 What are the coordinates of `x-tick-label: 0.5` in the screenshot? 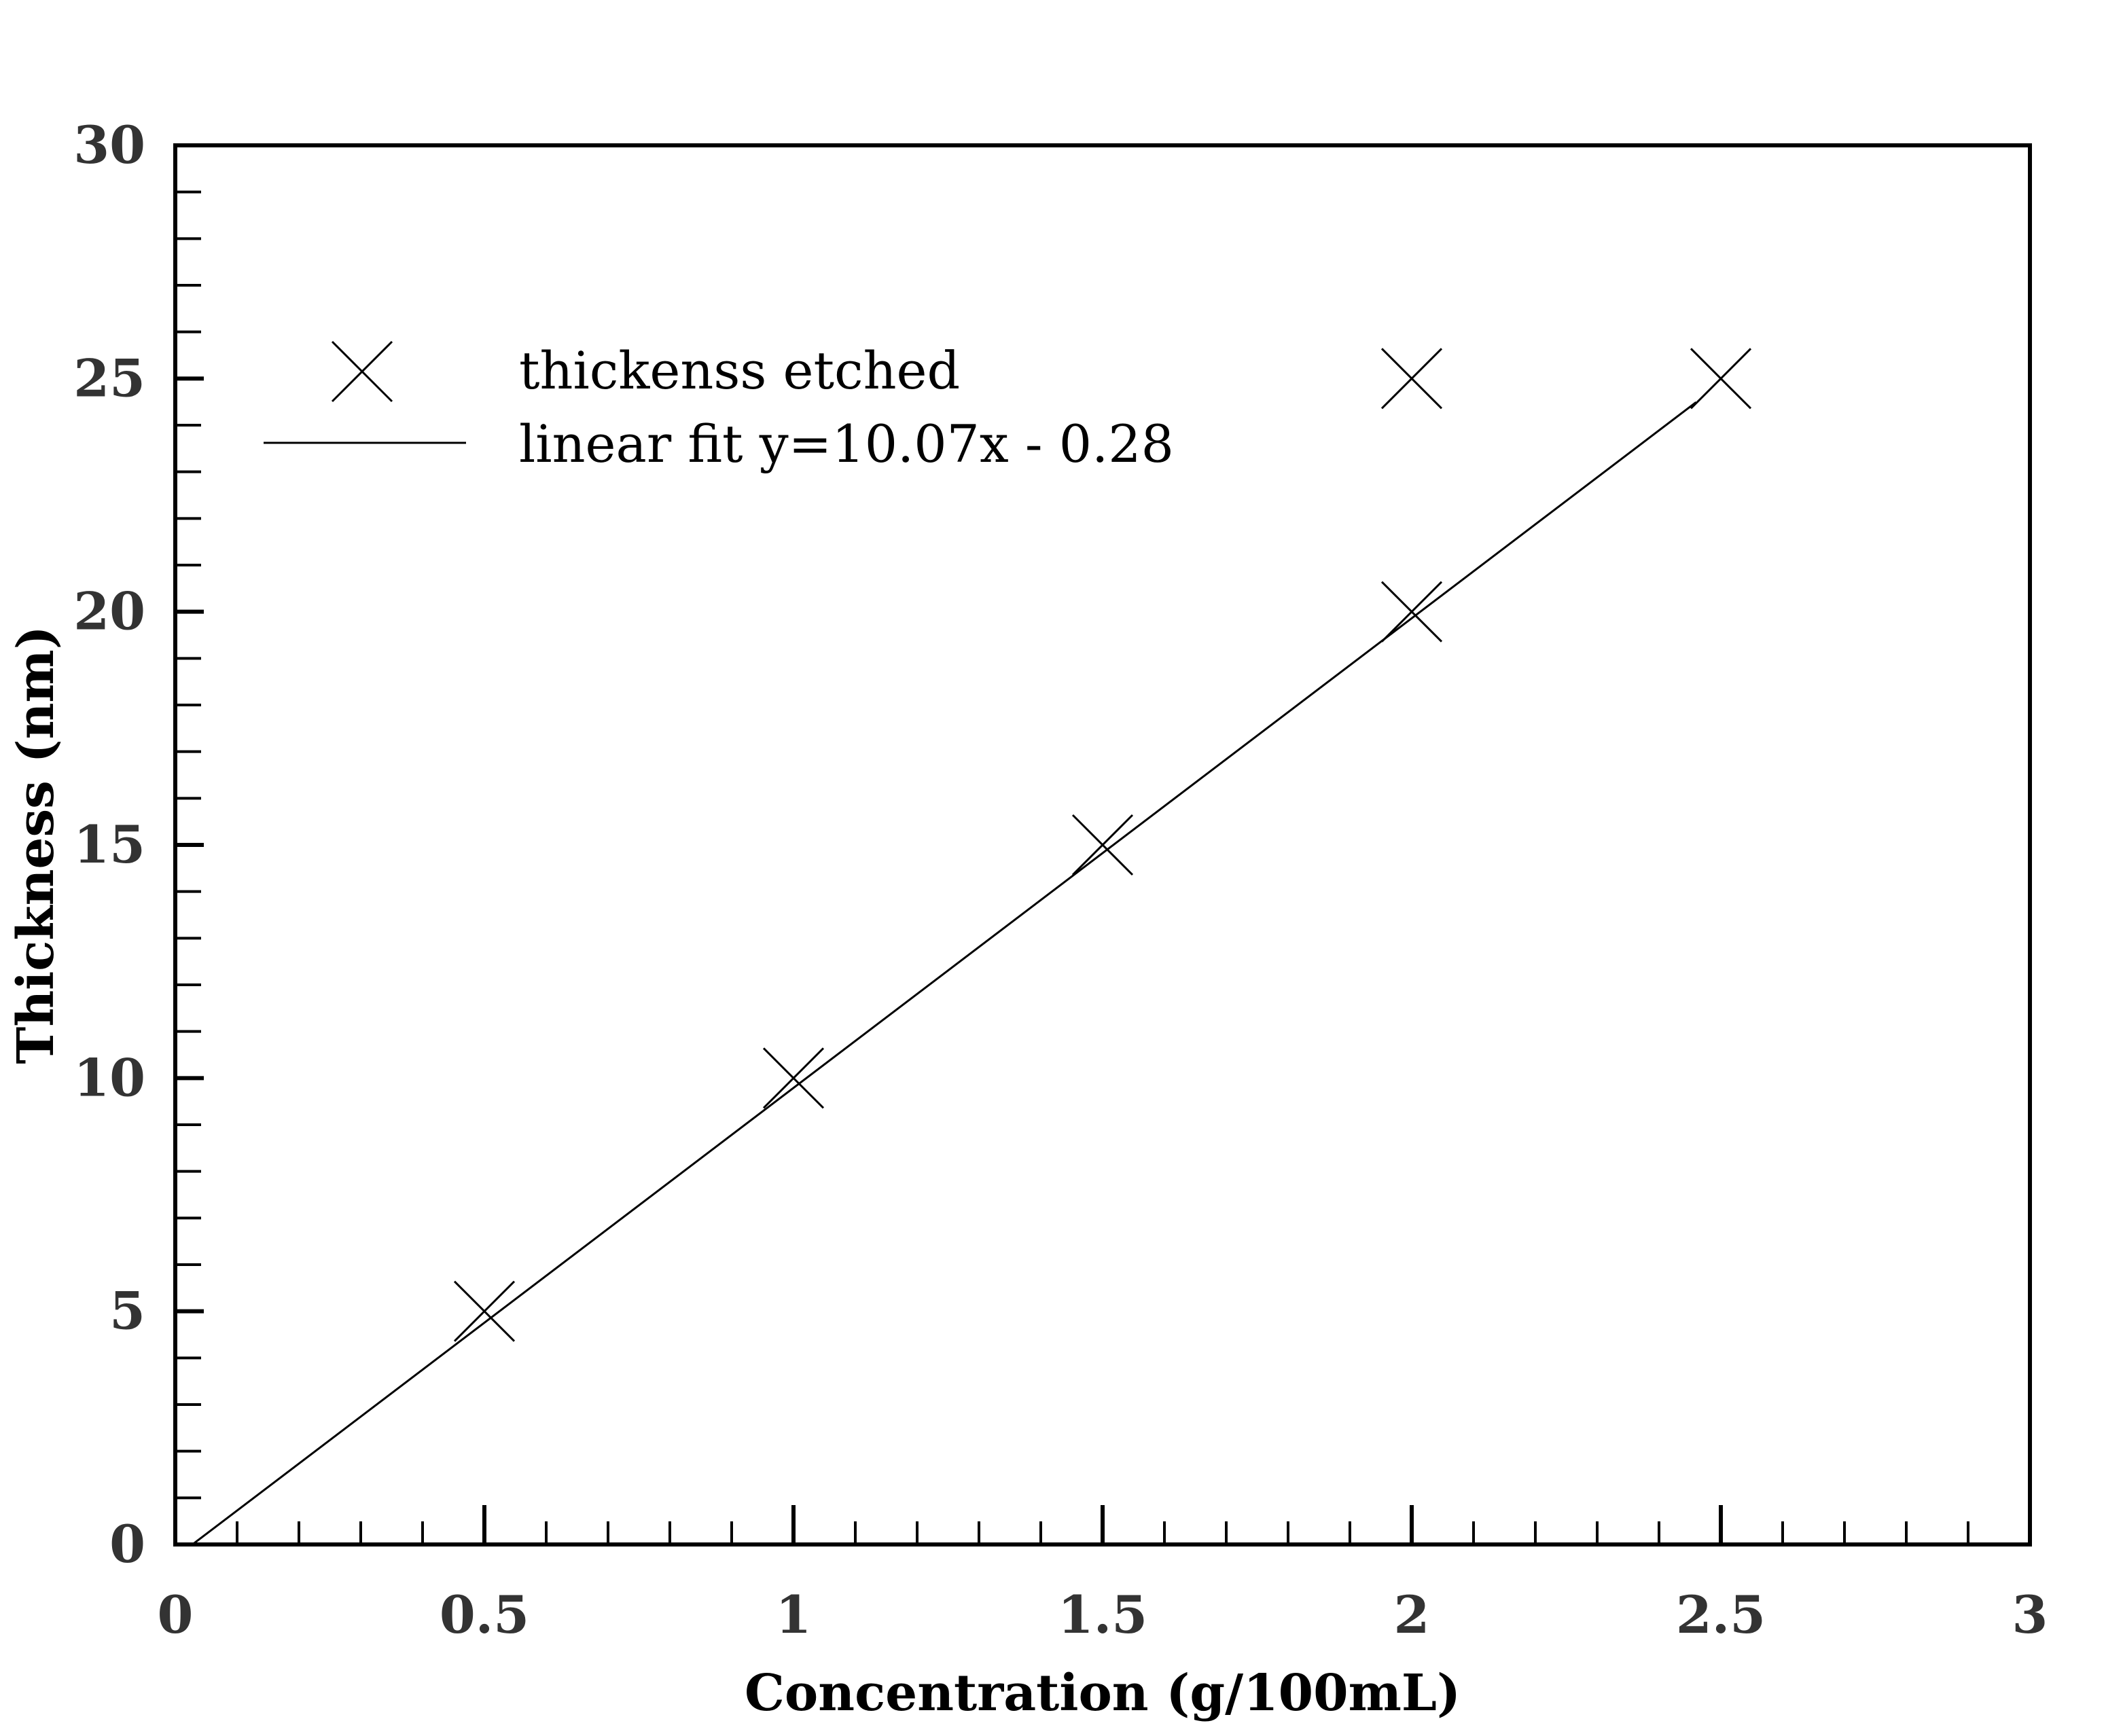 It's located at (484, 1615).